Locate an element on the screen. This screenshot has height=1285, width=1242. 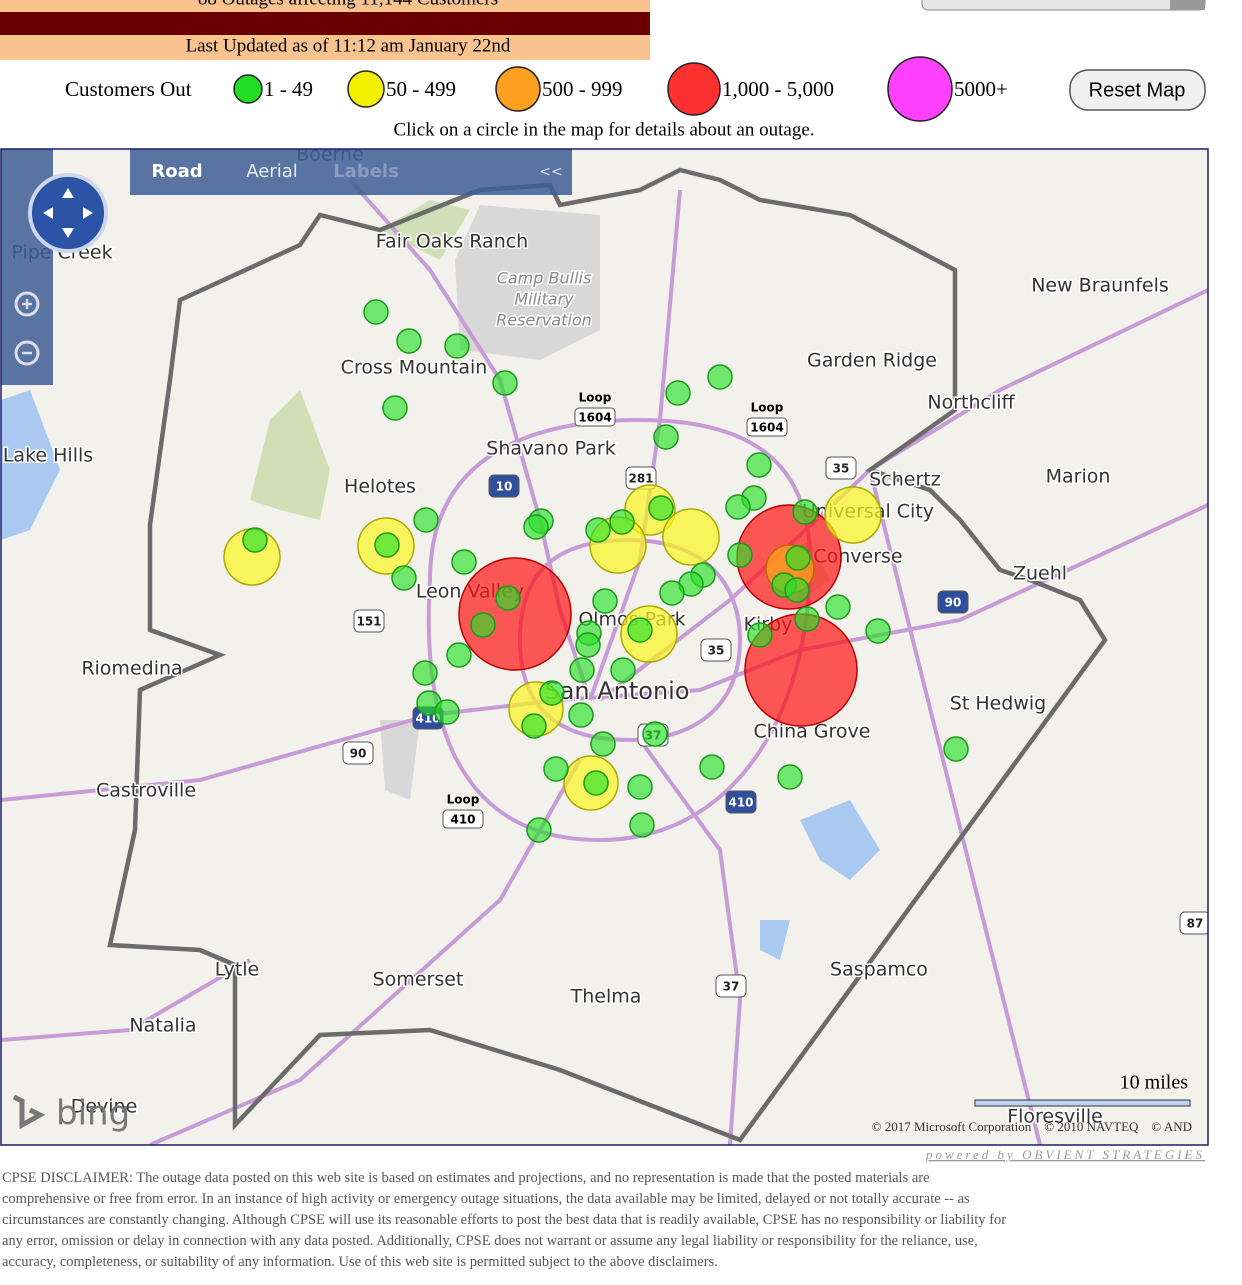
highway-number: 90 is located at coordinates (953, 603).